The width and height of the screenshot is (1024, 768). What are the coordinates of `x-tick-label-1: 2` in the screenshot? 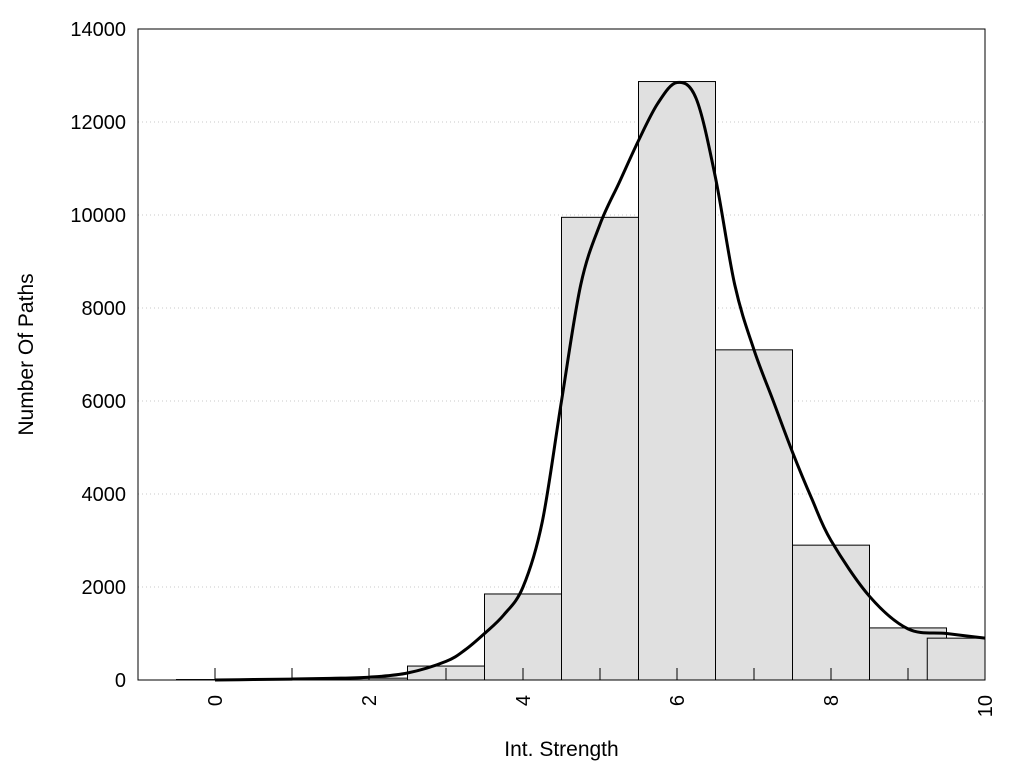 It's located at (370, 700).